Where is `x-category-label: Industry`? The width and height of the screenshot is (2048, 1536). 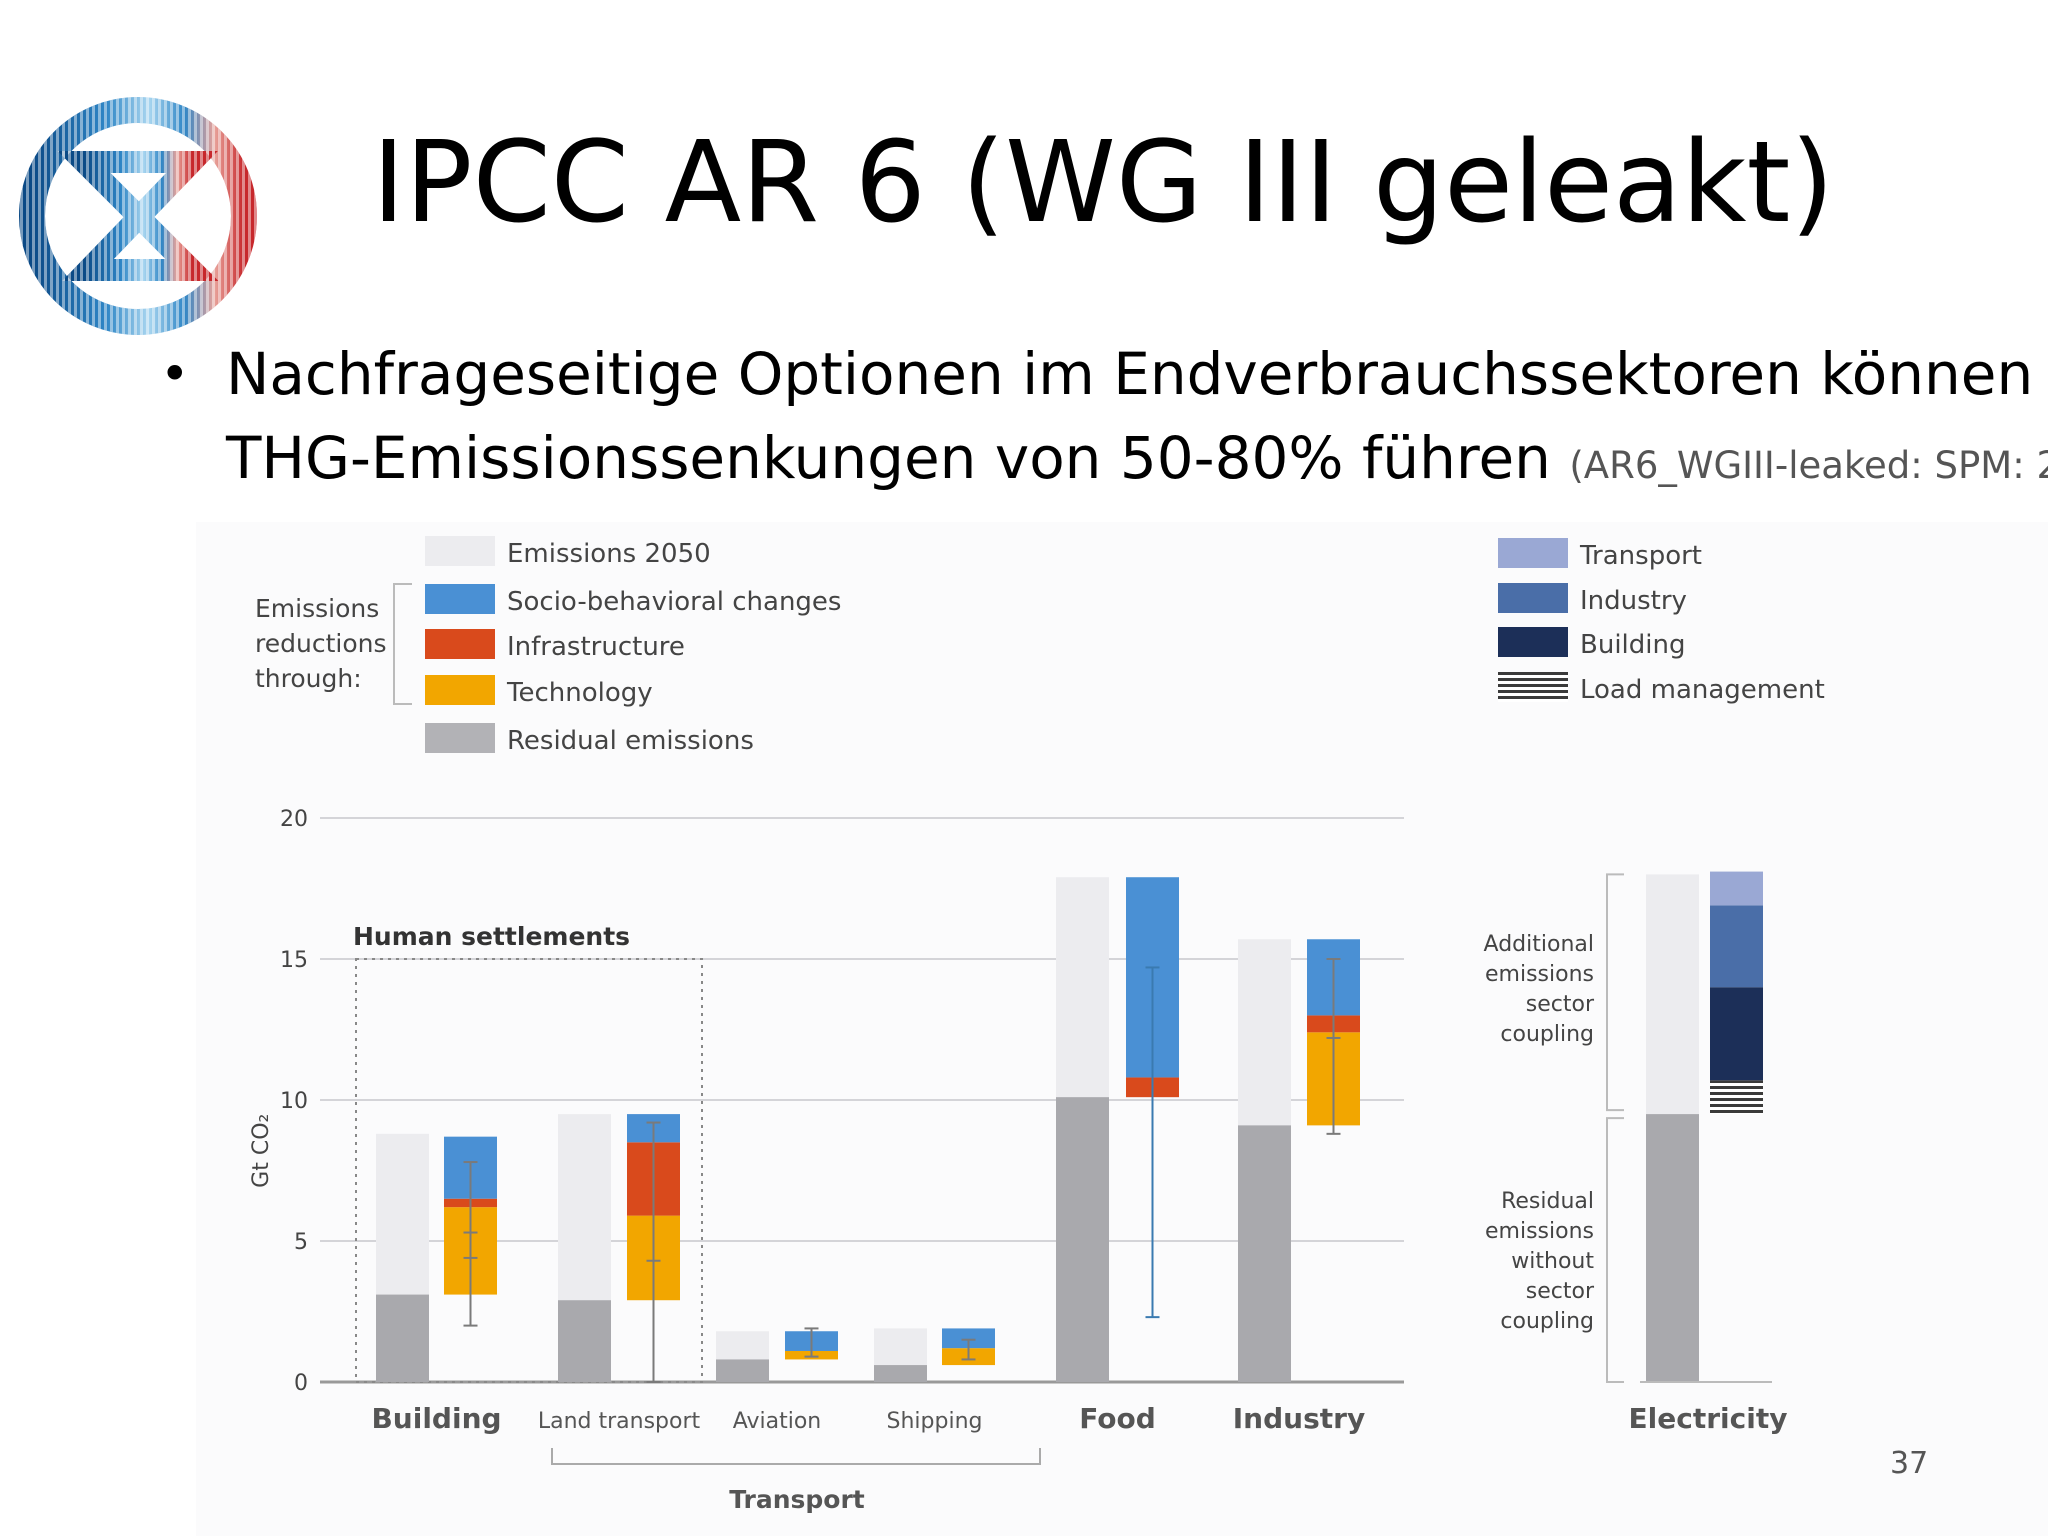
x-category-label: Industry is located at coordinates (1299, 1418).